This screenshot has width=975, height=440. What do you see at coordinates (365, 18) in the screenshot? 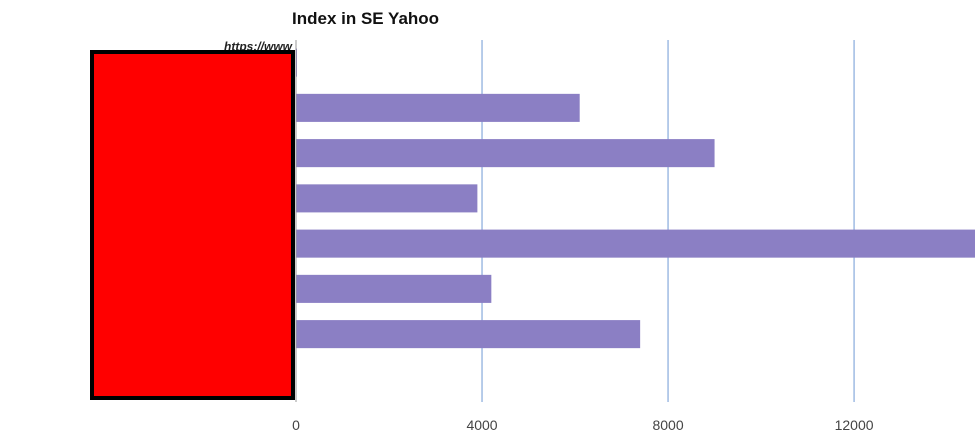
I see `chart-title: Index in SE Yahoo` at bounding box center [365, 18].